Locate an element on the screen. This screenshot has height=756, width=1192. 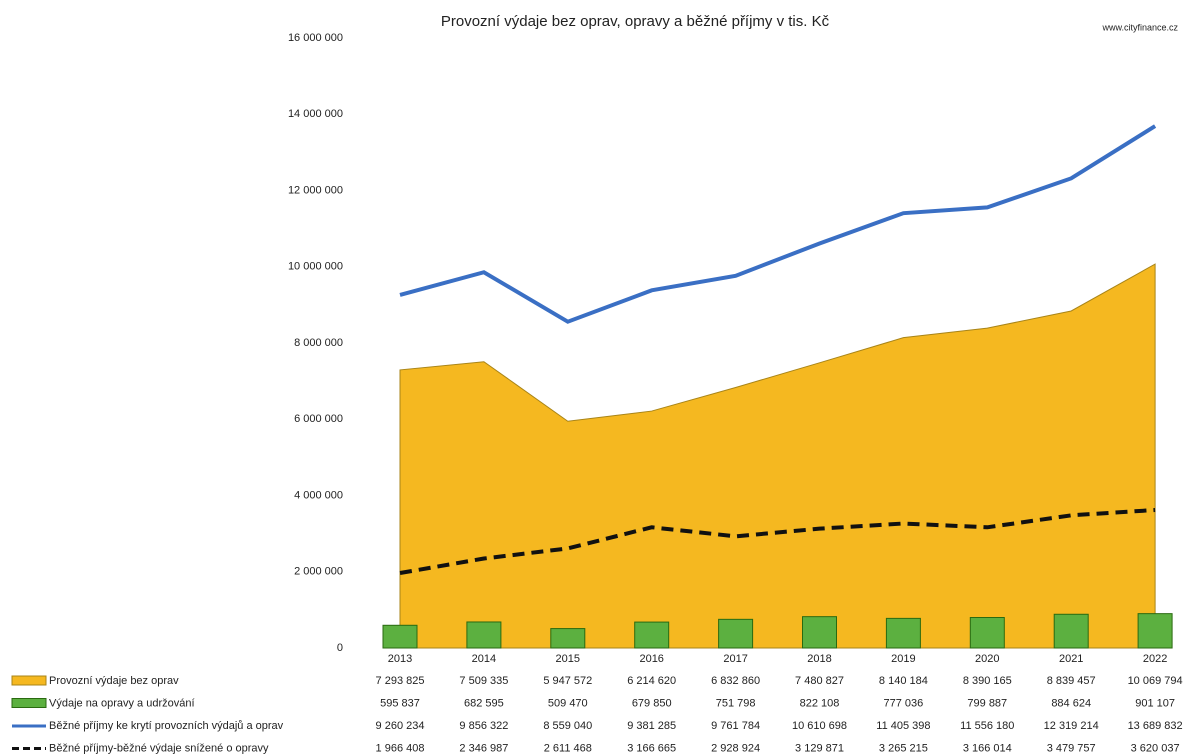
data-label: 1 966 408 is located at coordinates (400, 748).